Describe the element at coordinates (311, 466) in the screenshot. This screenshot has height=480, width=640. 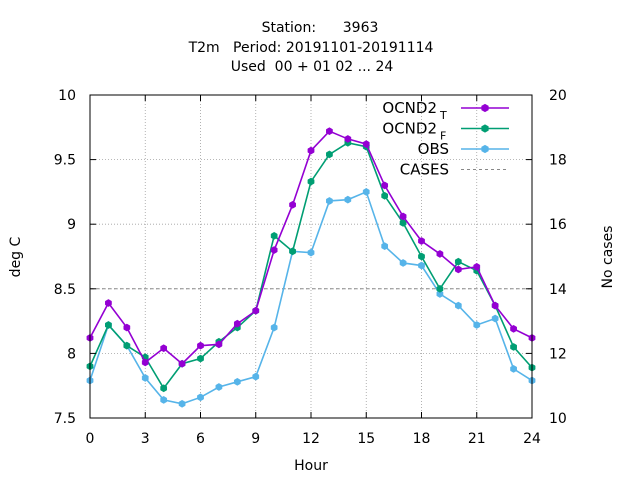
I see `x-axis-label: Hour` at that location.